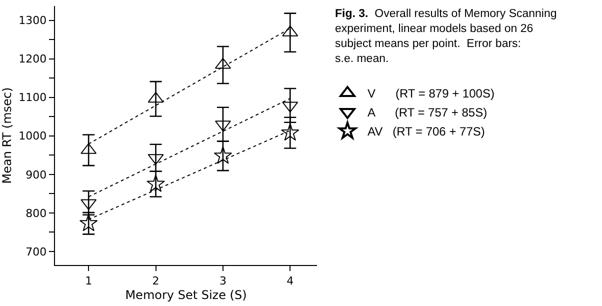 The image size is (602, 306). Describe the element at coordinates (186, 295) in the screenshot. I see `x-axis-title: Memory Set Size (S)` at that location.